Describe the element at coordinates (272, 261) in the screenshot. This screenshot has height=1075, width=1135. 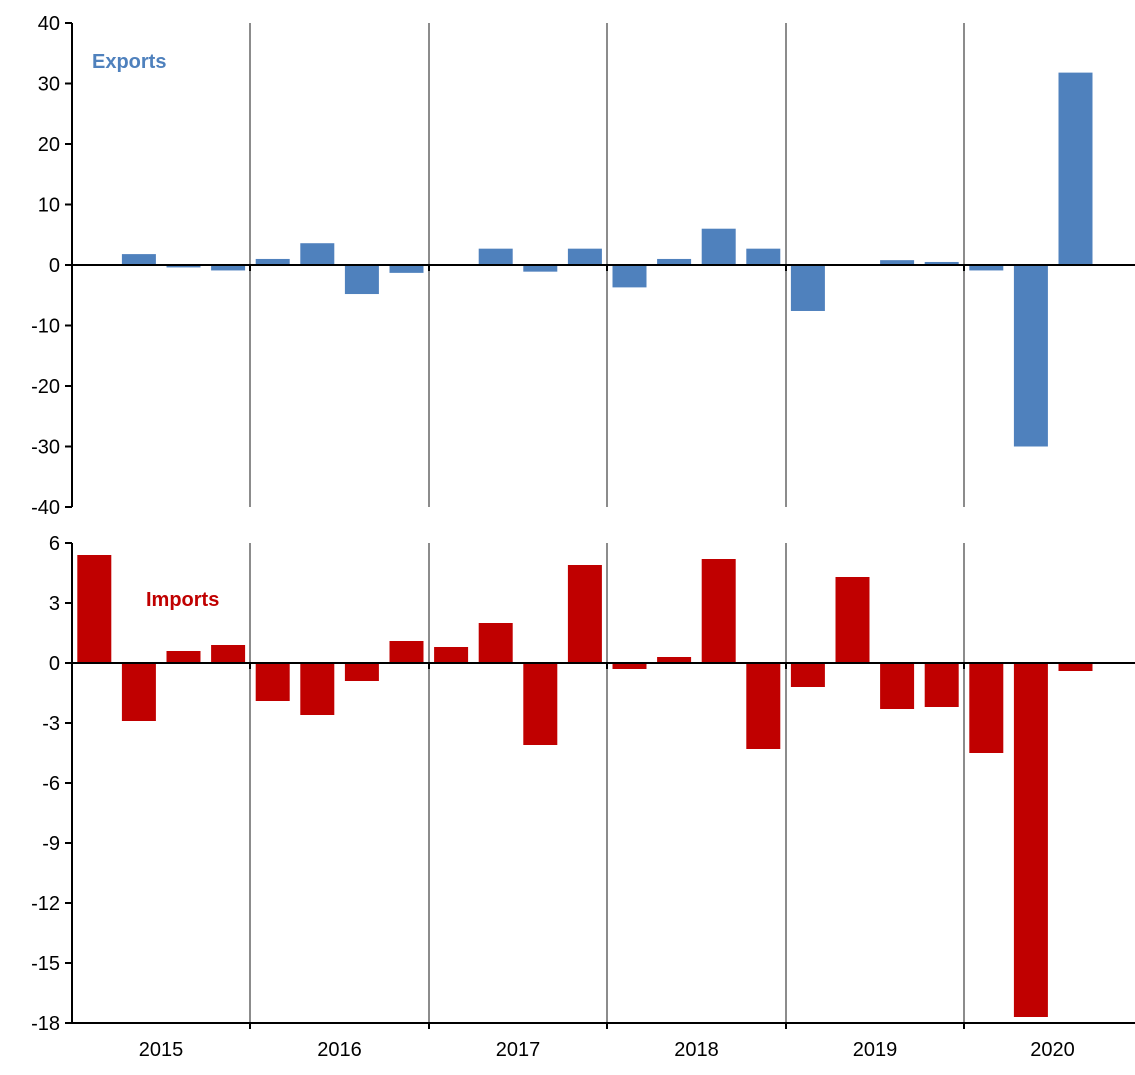
I see `bar-exports-2016Q1` at that location.